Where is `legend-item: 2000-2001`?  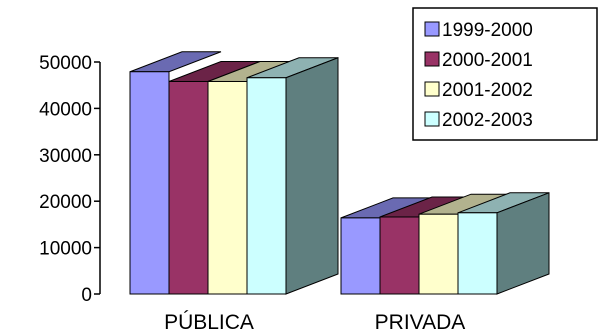
legend-item: 2000-2001 is located at coordinates (478, 60).